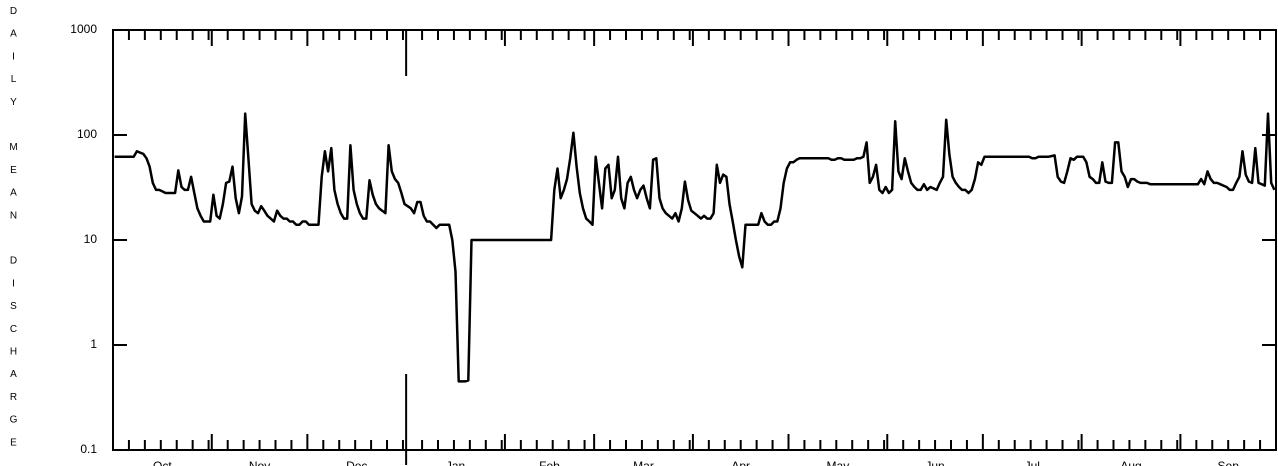  What do you see at coordinates (259, 462) in the screenshot?
I see `x-tick-label: Nov` at bounding box center [259, 462].